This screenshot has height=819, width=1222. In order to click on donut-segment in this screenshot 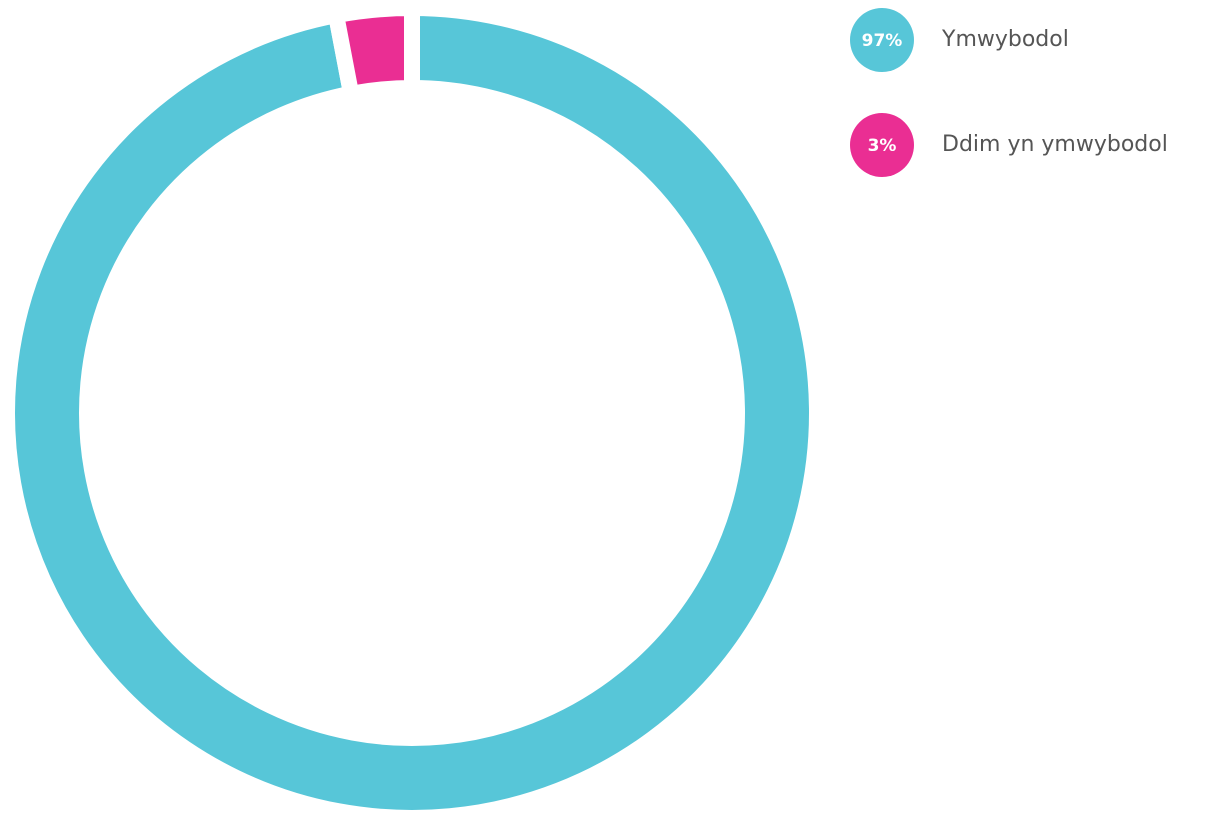, I will do `click(373, 52)`.